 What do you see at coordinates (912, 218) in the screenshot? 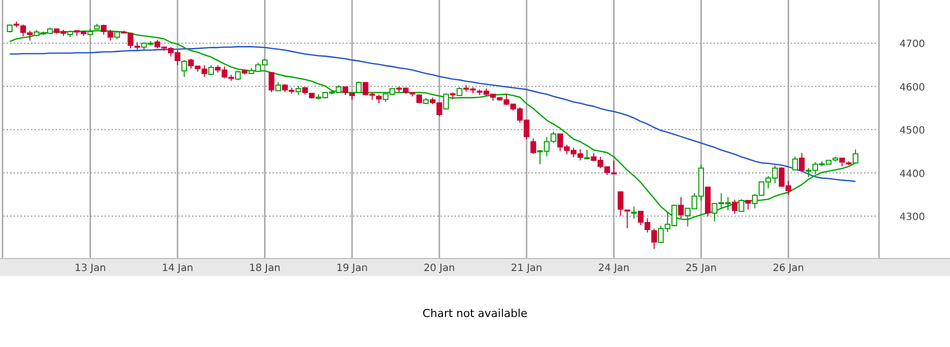
I see `y-tick-label: 4300` at bounding box center [912, 218].